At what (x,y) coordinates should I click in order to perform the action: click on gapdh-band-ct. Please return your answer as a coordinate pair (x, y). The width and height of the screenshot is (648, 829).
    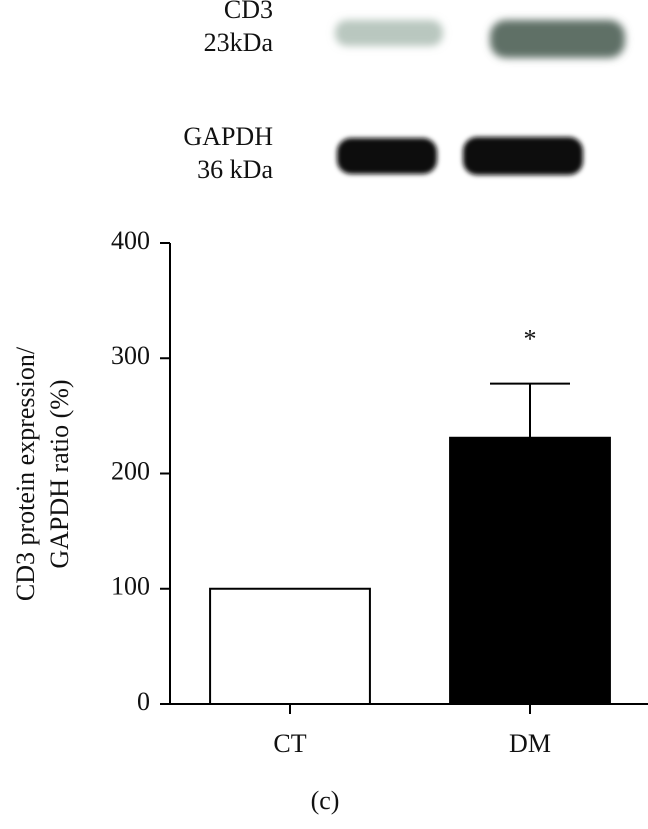
    Looking at the image, I should click on (387, 156).